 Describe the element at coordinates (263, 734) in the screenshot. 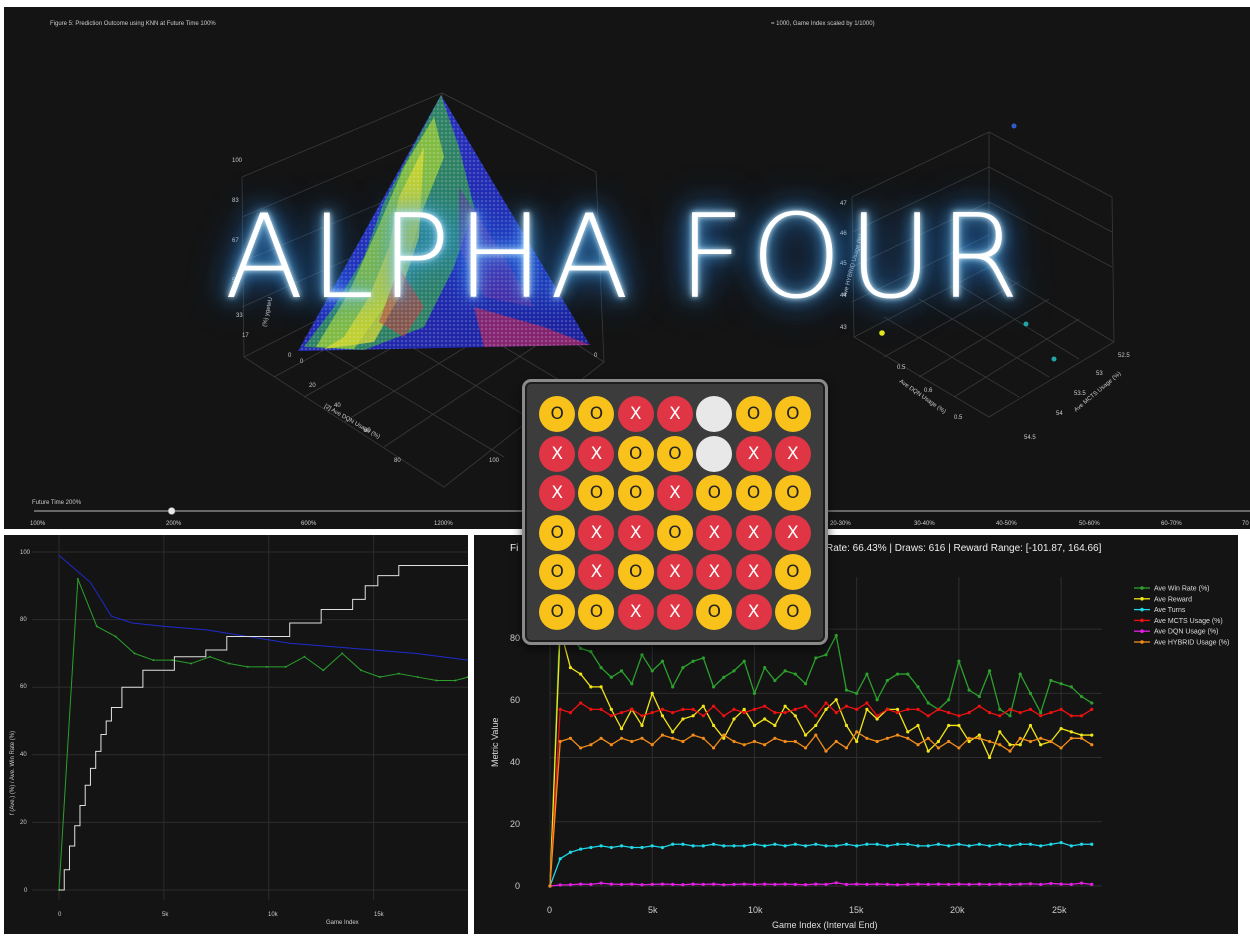

I see `bl-series-line` at that location.